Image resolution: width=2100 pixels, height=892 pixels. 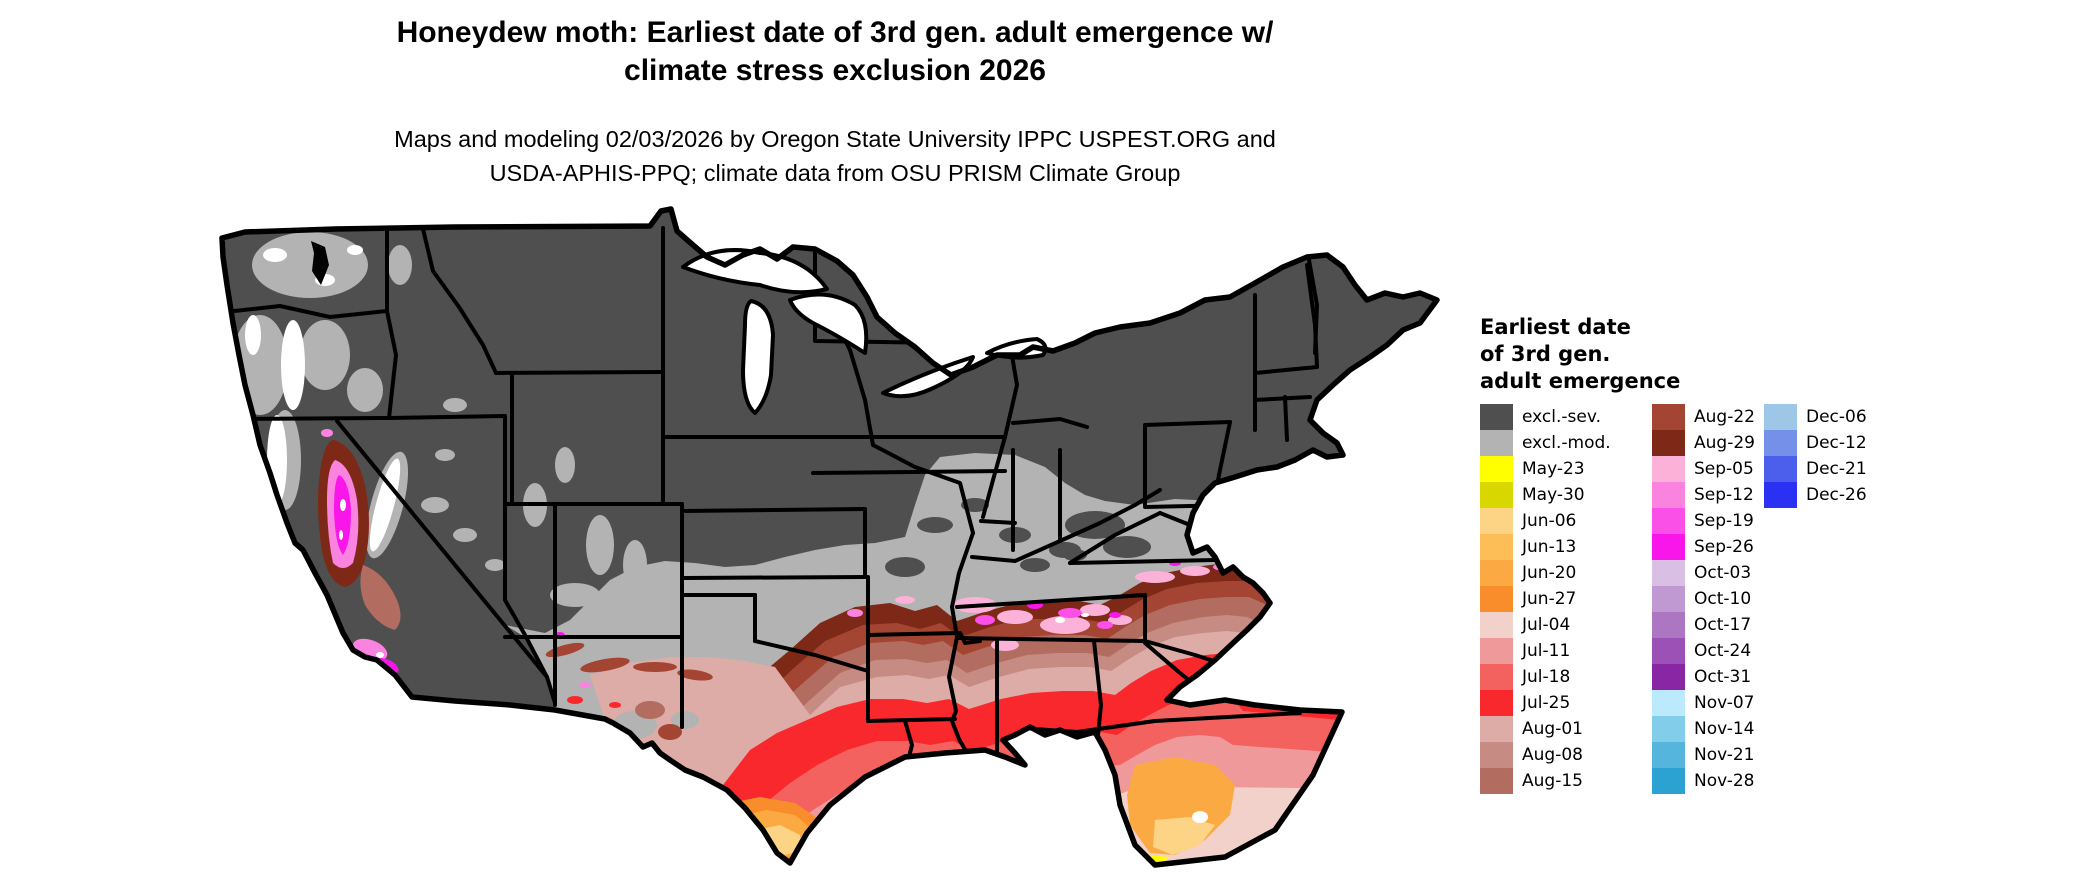 I want to click on legend-entry: Aug-15, so click(x=1566, y=781).